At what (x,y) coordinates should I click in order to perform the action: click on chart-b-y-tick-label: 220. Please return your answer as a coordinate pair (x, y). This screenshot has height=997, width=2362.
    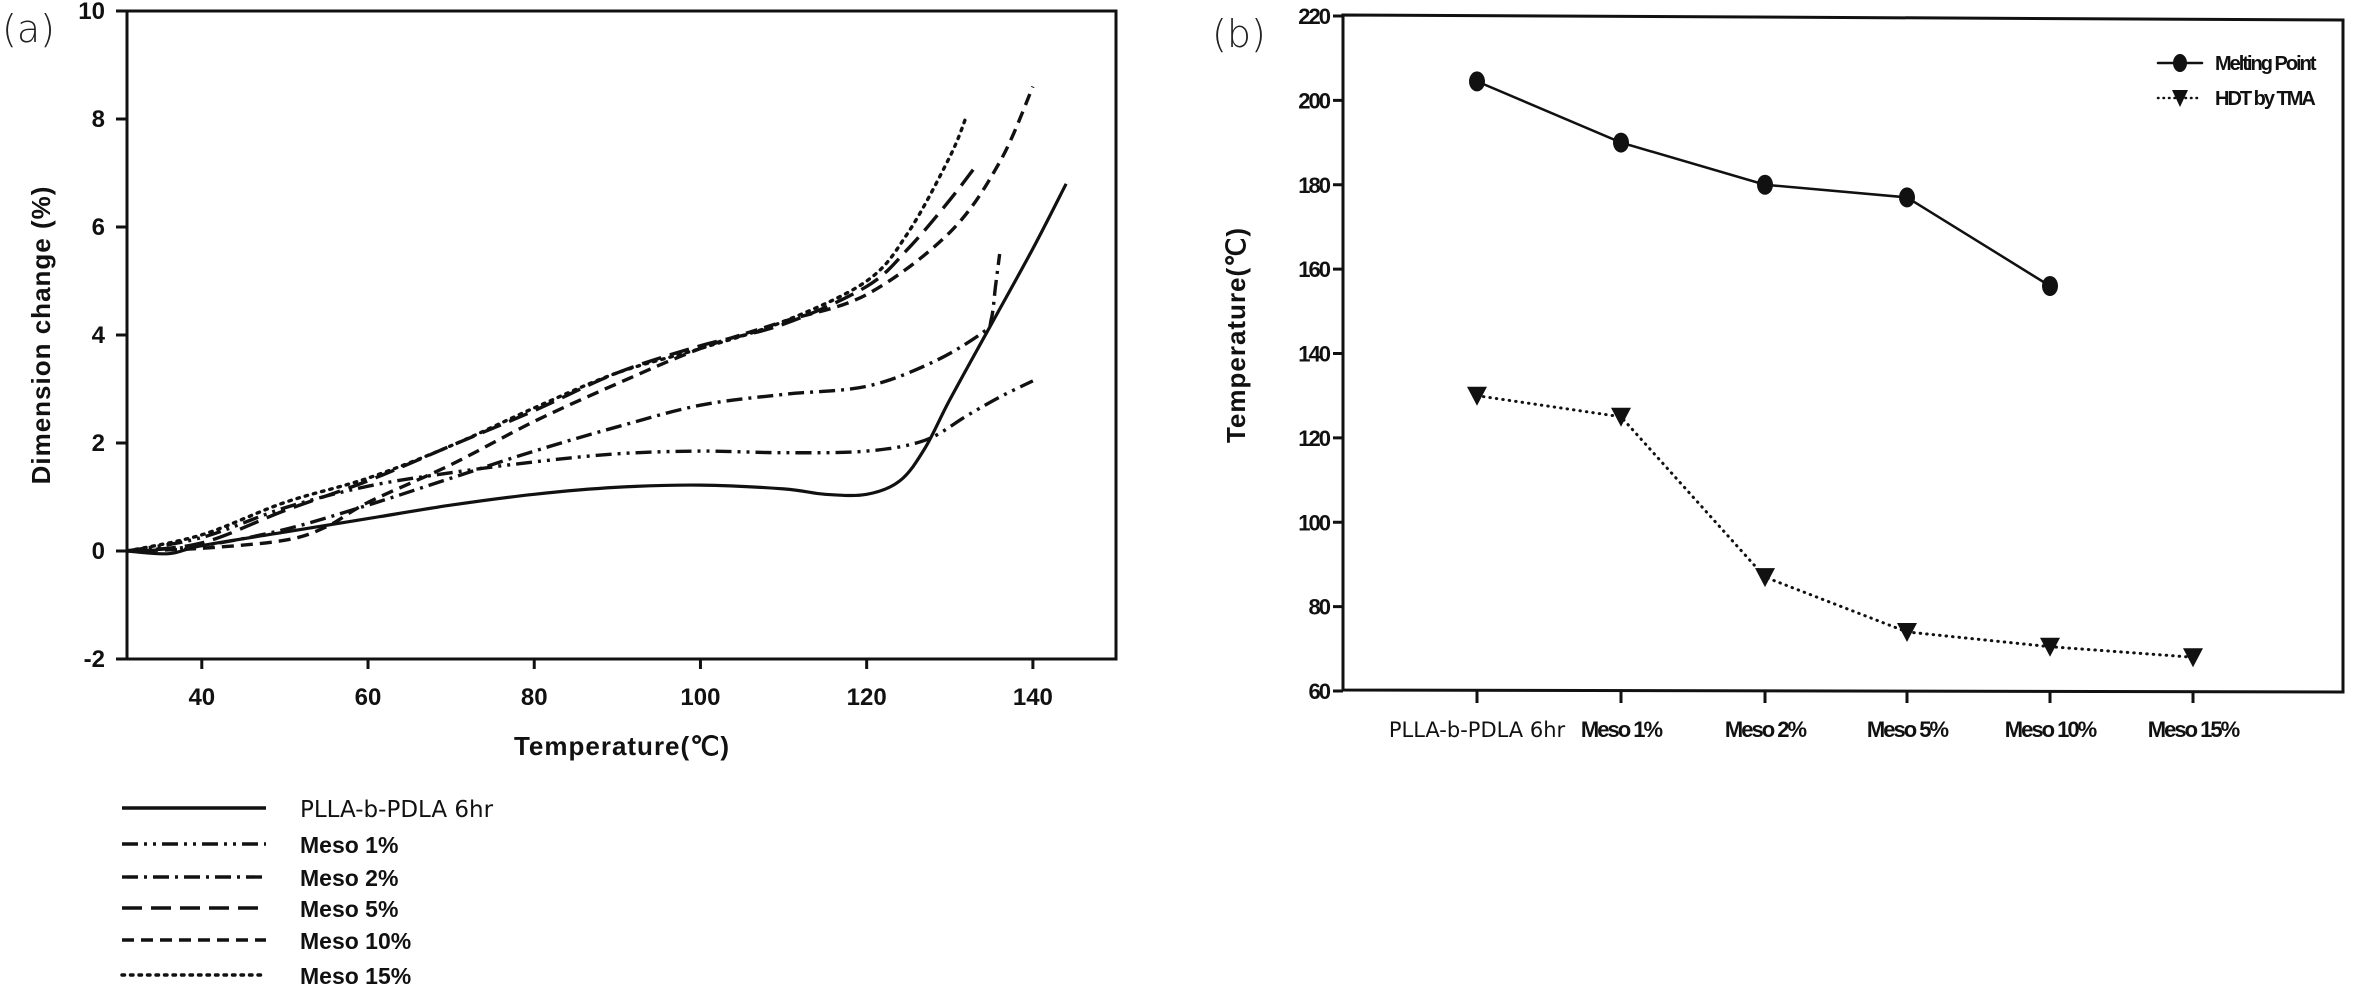
    Looking at the image, I should click on (1314, 16).